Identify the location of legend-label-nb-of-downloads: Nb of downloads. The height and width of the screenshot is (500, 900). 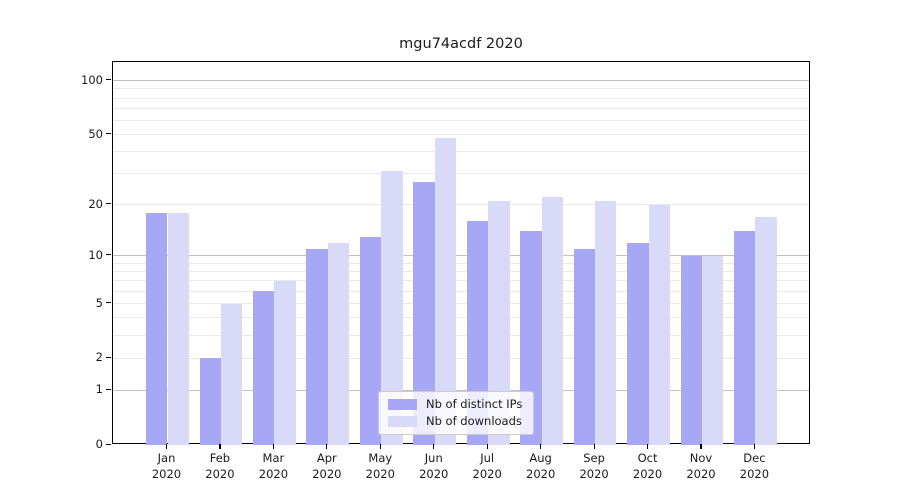
(474, 421).